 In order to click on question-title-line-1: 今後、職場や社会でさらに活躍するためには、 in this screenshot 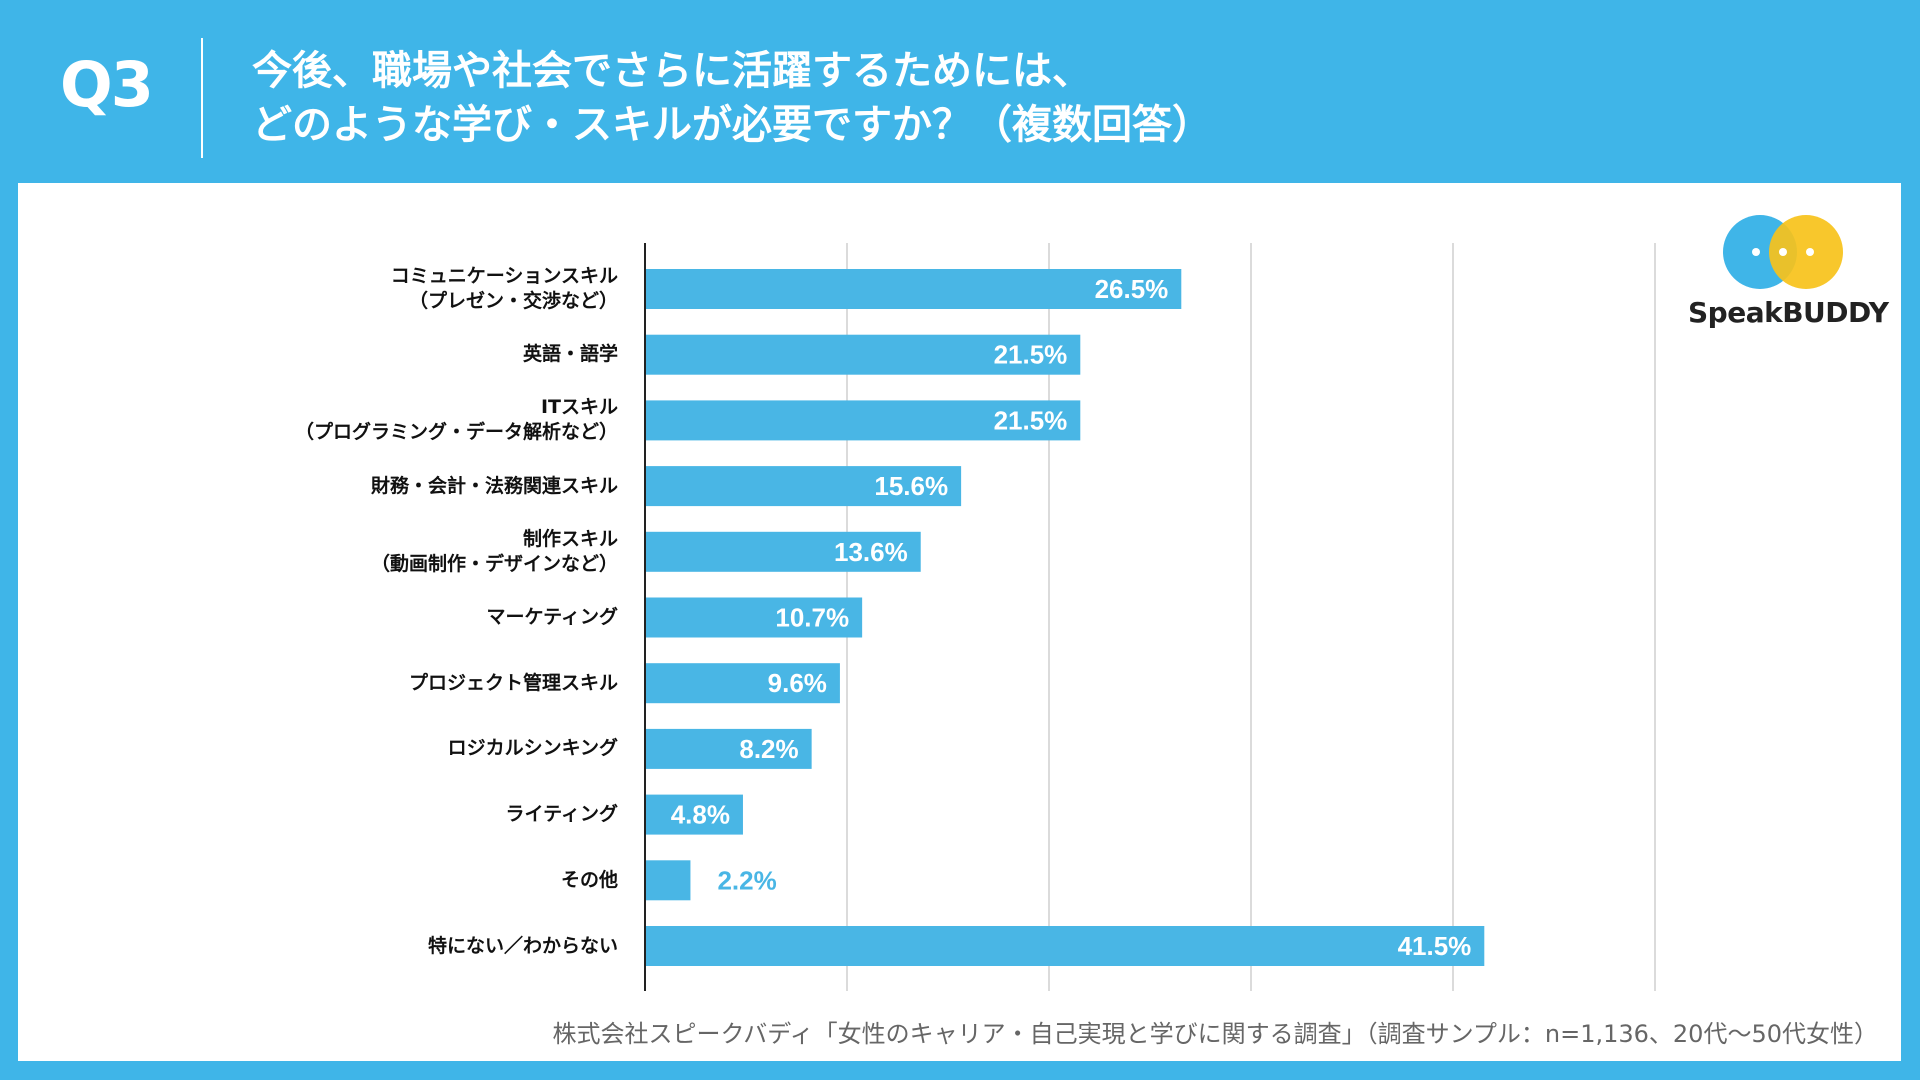, I will do `click(672, 71)`.